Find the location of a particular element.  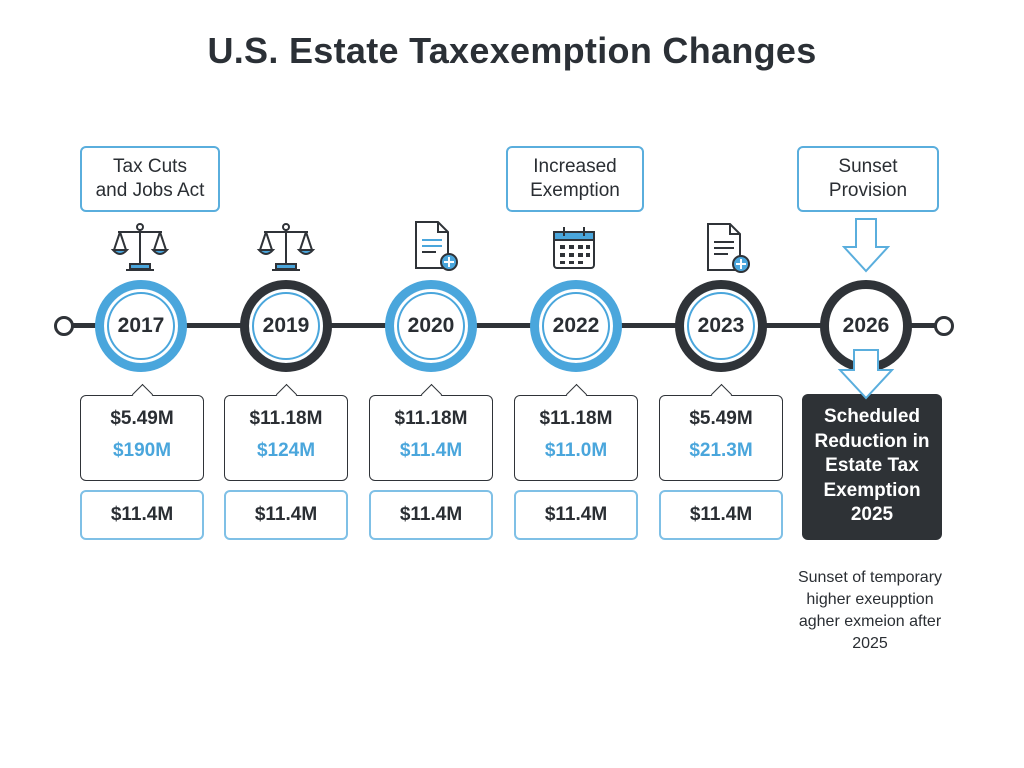

value-card: $5.49M $21.3M is located at coordinates (721, 438).